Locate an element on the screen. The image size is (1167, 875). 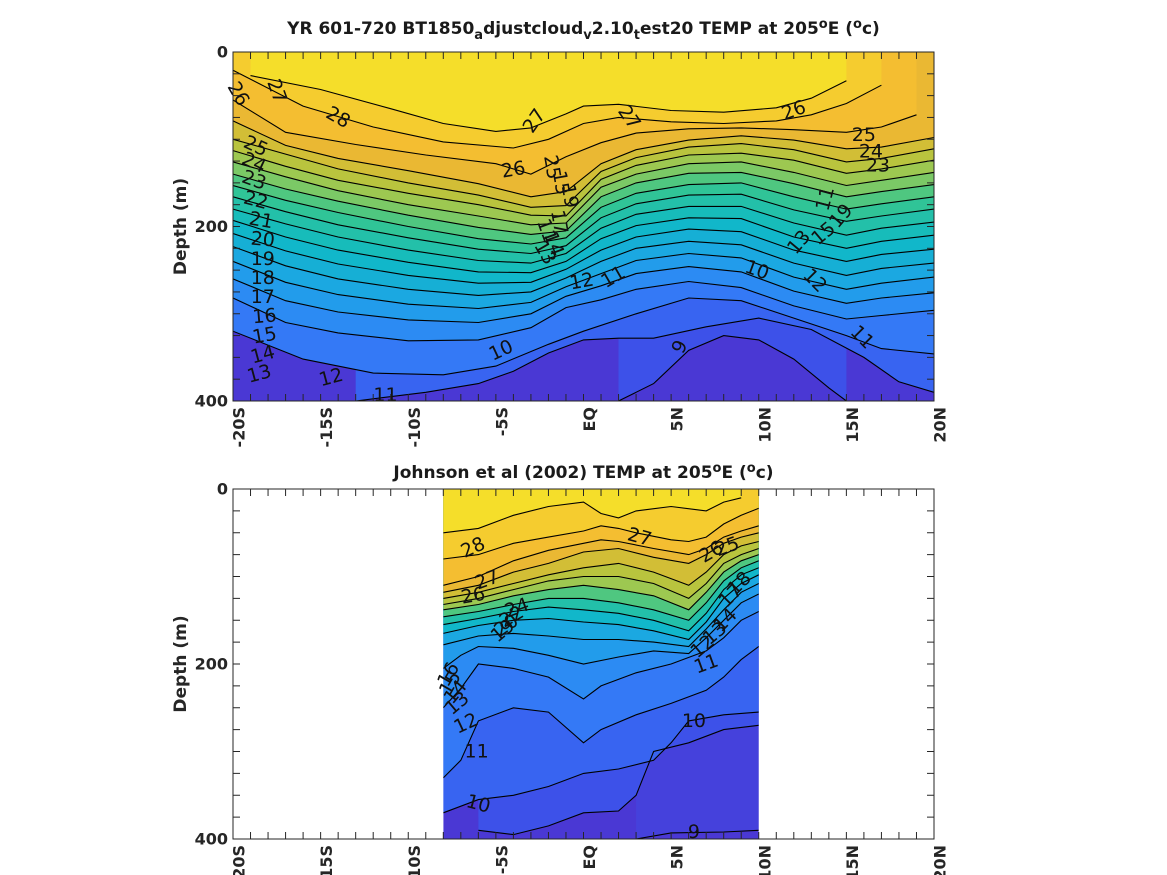
chart-title-part: a is located at coordinates (478, 35).